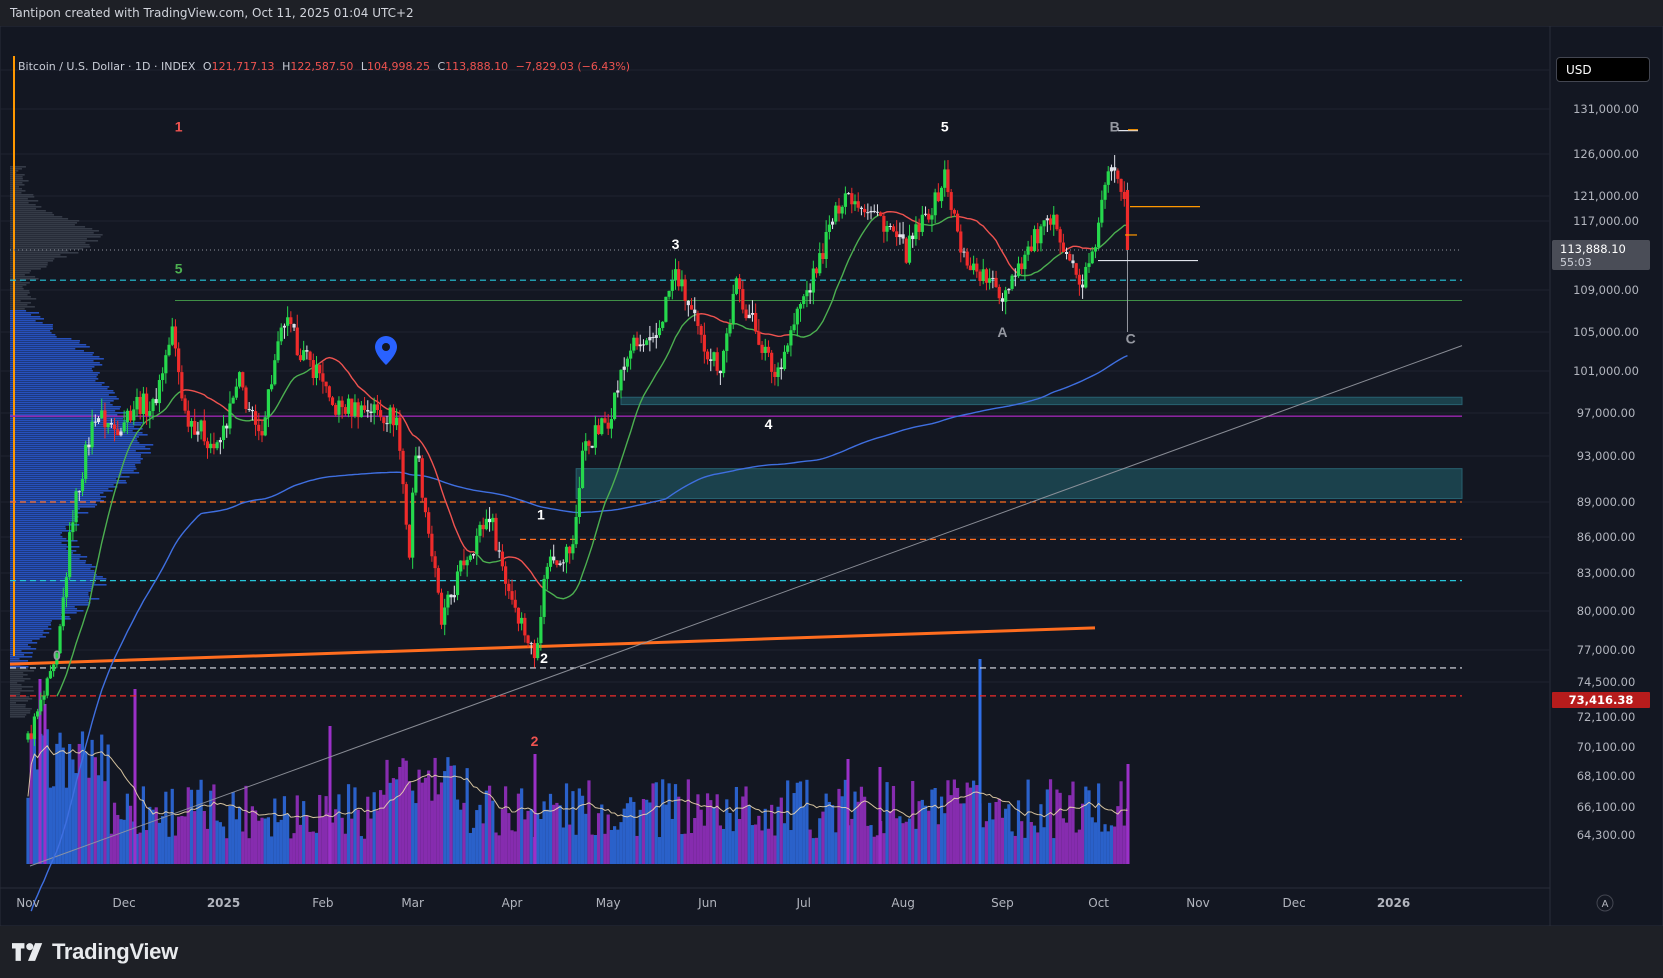 The width and height of the screenshot is (1663, 978). I want to click on price-tick-label: 121,000.00, so click(1606, 196).